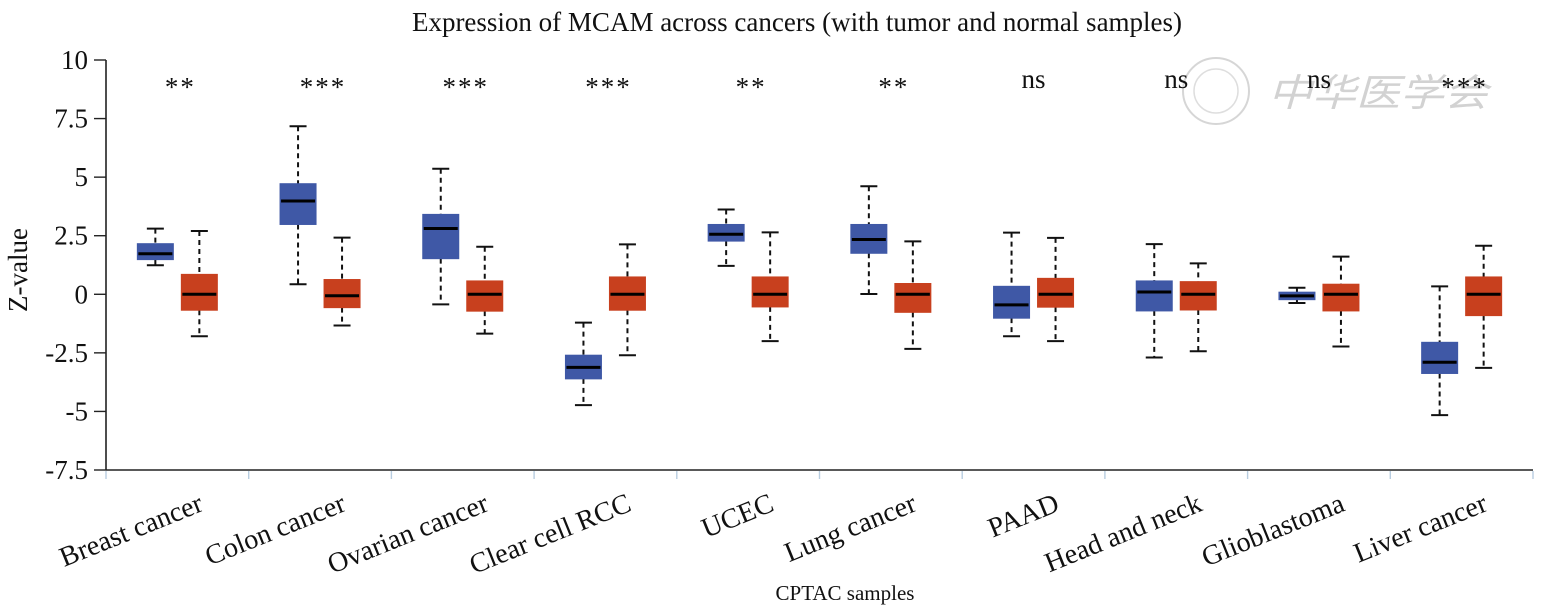 The width and height of the screenshot is (1546, 611). Describe the element at coordinates (71, 119) in the screenshot. I see `y-tick-label: 7.5` at that location.